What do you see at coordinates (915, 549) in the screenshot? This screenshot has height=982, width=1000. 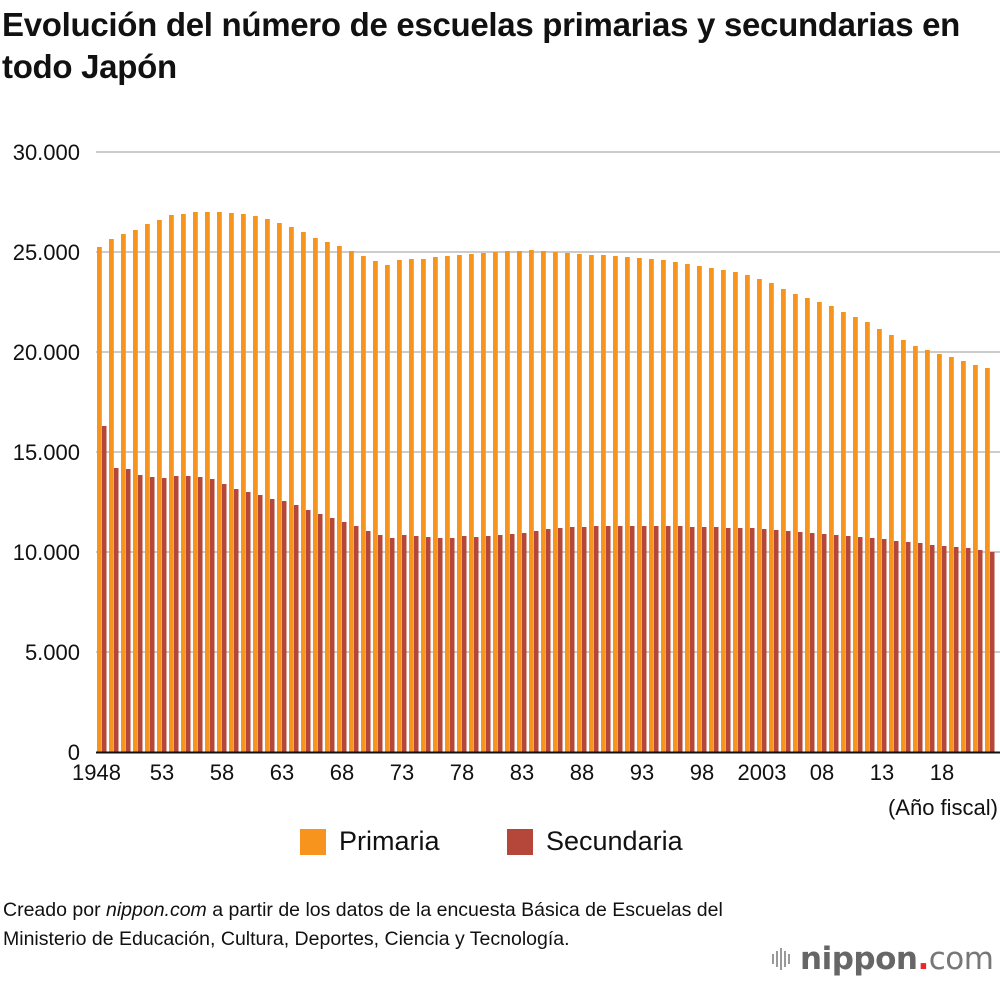 I see `bar-primaria-2016` at bounding box center [915, 549].